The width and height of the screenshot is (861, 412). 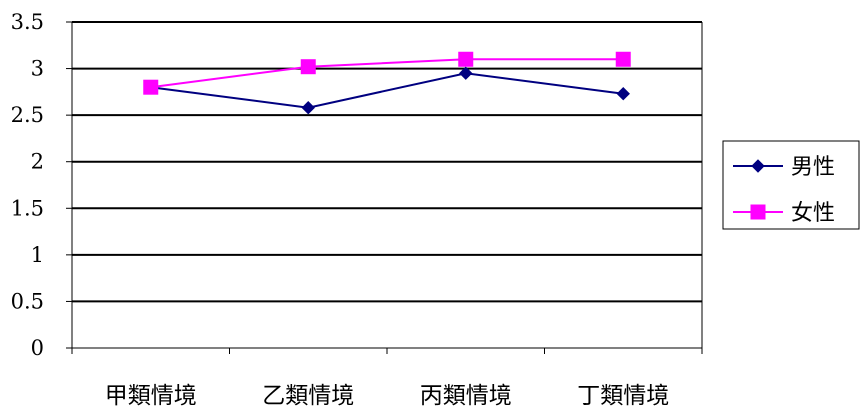 I want to click on x-tick-label: 丙類情境, so click(x=466, y=396).